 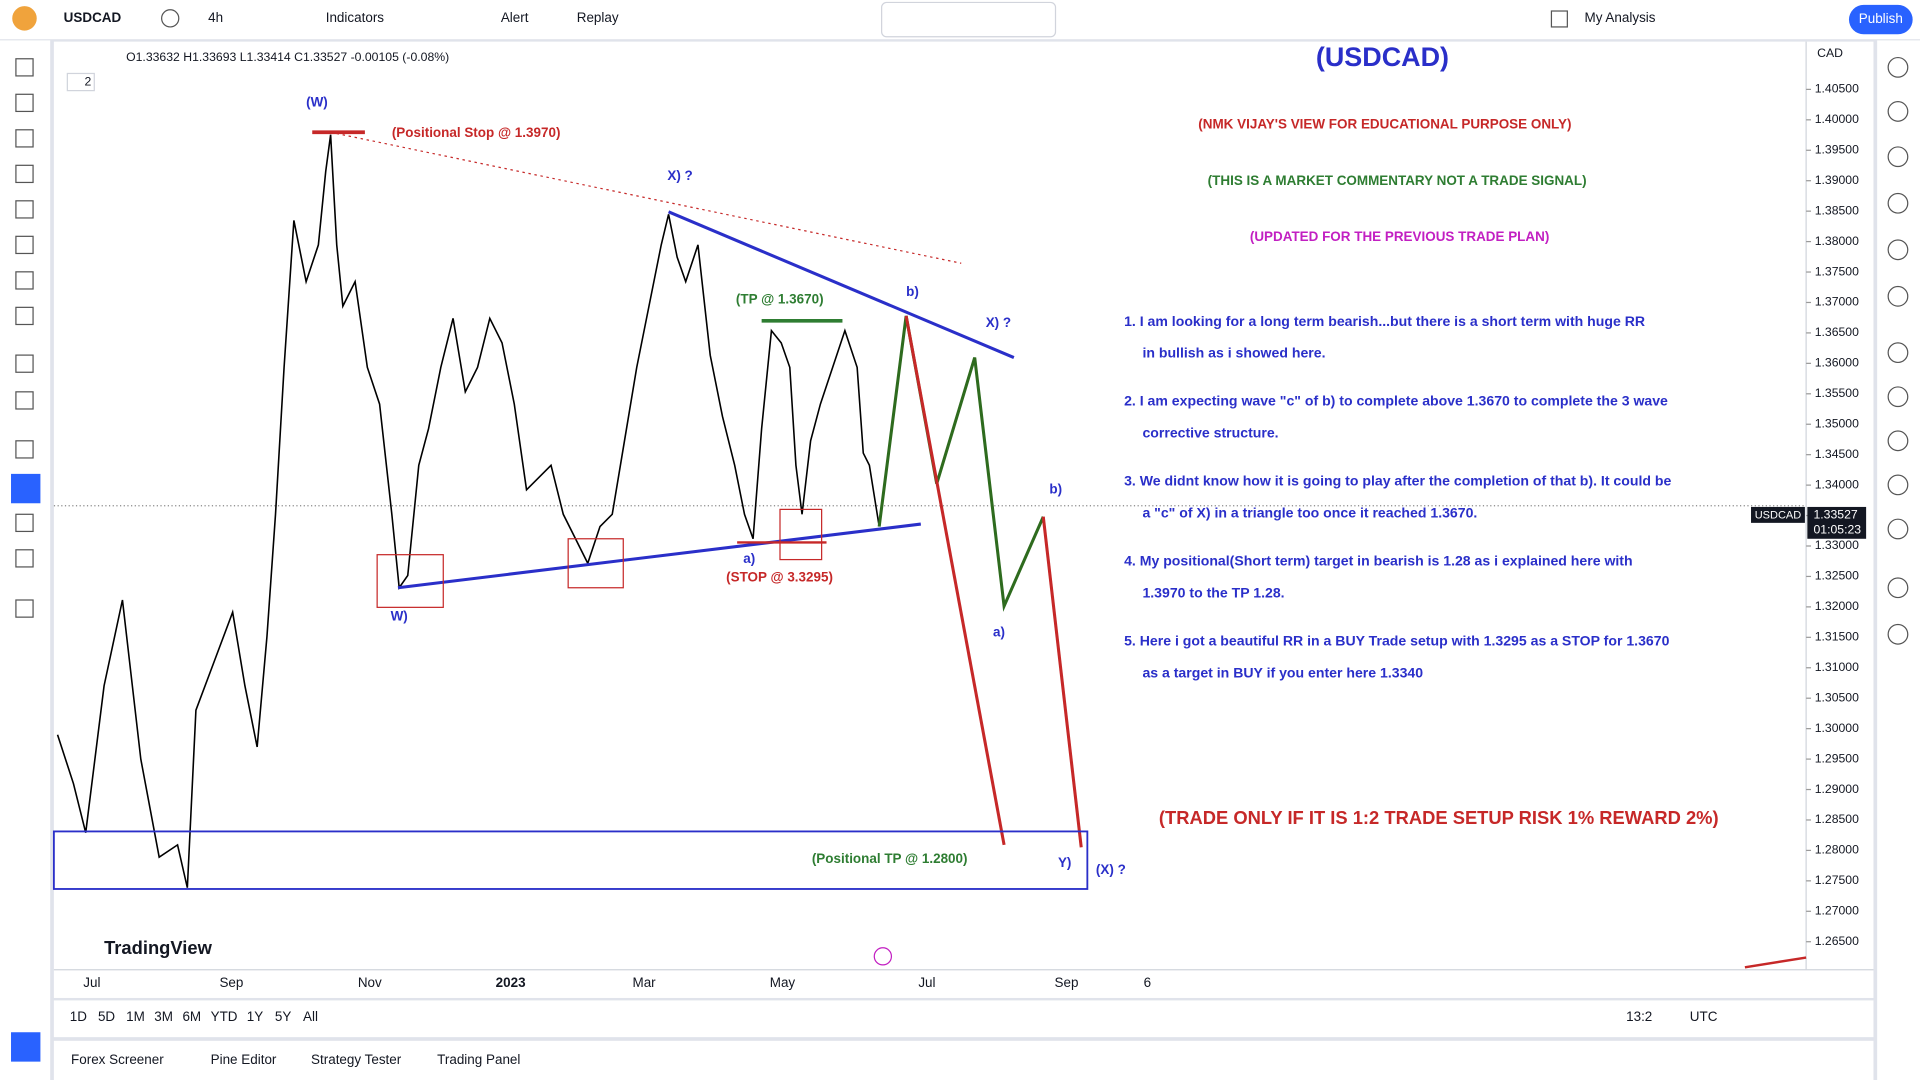 I want to click on bottom-tab: Forex Screener, so click(x=117, y=1059).